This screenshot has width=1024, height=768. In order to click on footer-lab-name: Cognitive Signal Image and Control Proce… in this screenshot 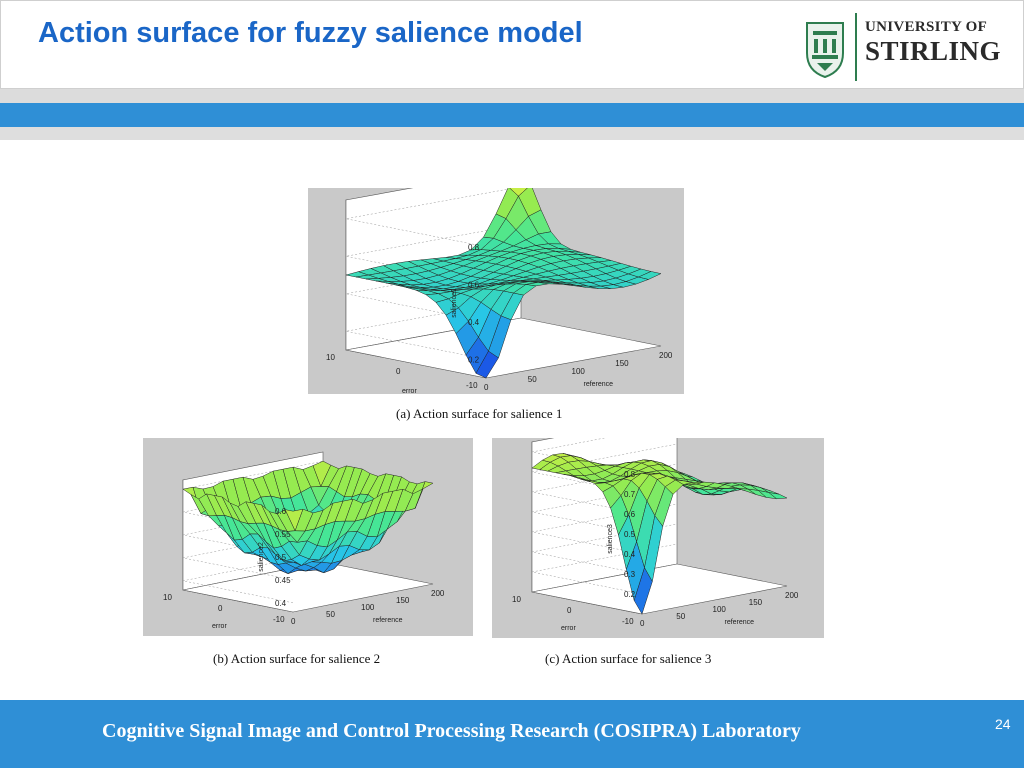, I will do `click(451, 731)`.